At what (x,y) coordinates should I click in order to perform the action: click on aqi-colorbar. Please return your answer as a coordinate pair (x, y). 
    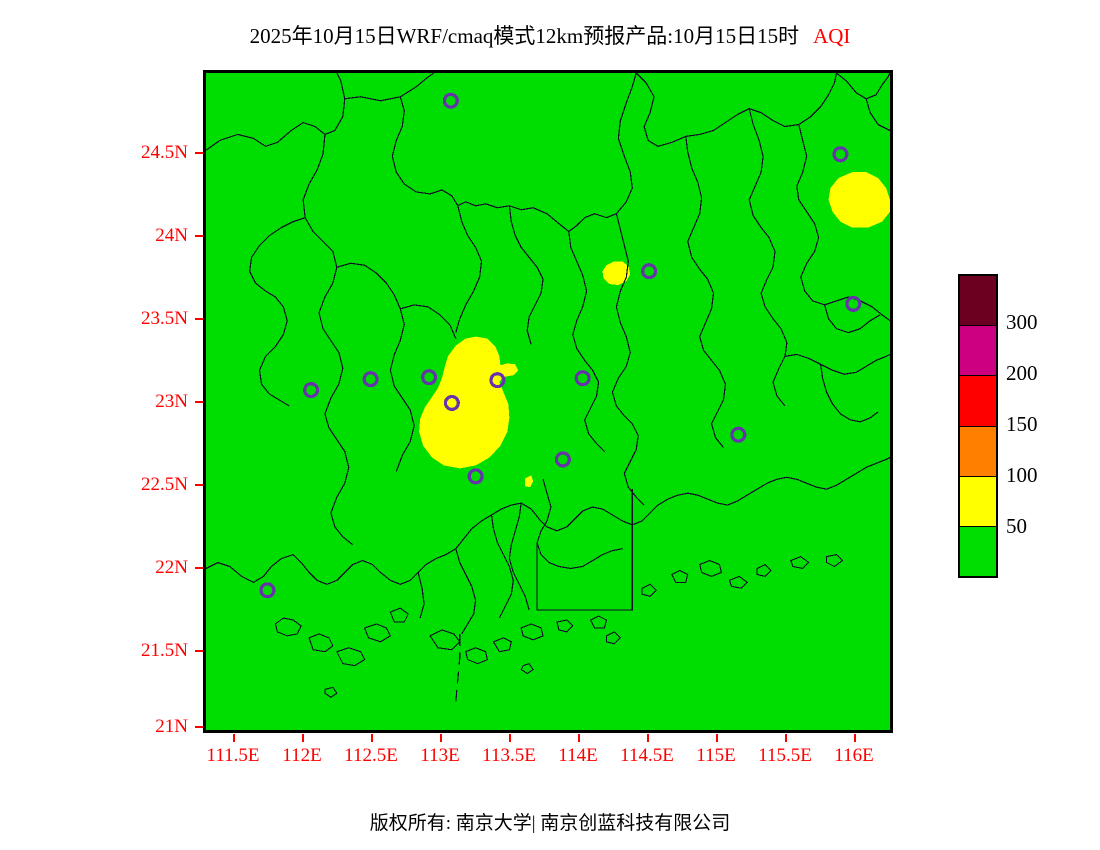
    Looking at the image, I should click on (978, 426).